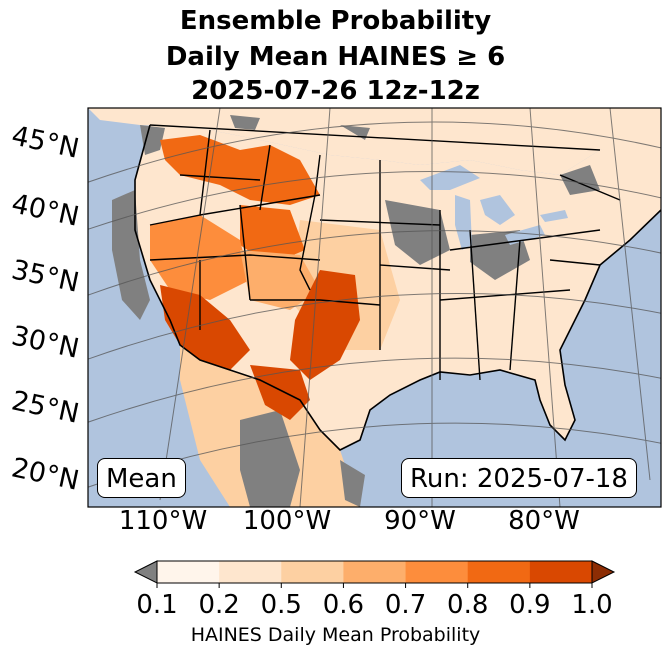 The width and height of the screenshot is (671, 658). Describe the element at coordinates (325, 325) in the screenshot. I see `prob-new-mexico-west-texas` at that location.